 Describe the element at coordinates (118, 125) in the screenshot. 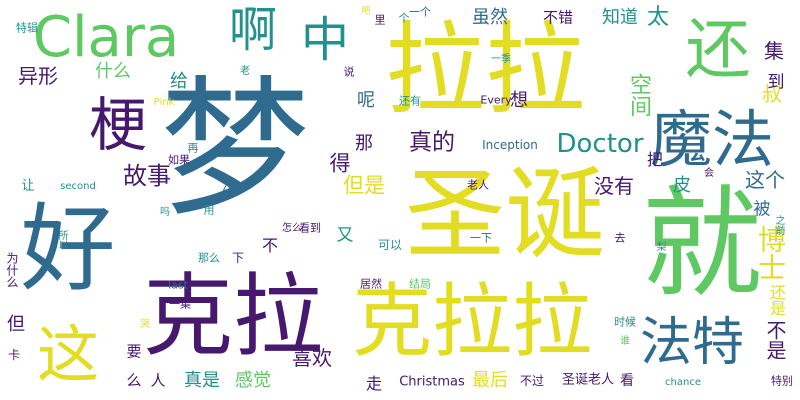

I see `word-梗: 梗` at that location.